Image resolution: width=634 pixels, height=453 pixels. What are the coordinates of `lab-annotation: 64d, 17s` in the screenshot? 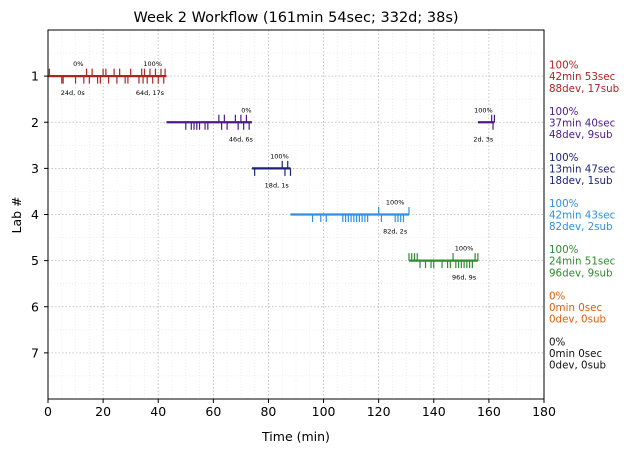 It's located at (150, 93).